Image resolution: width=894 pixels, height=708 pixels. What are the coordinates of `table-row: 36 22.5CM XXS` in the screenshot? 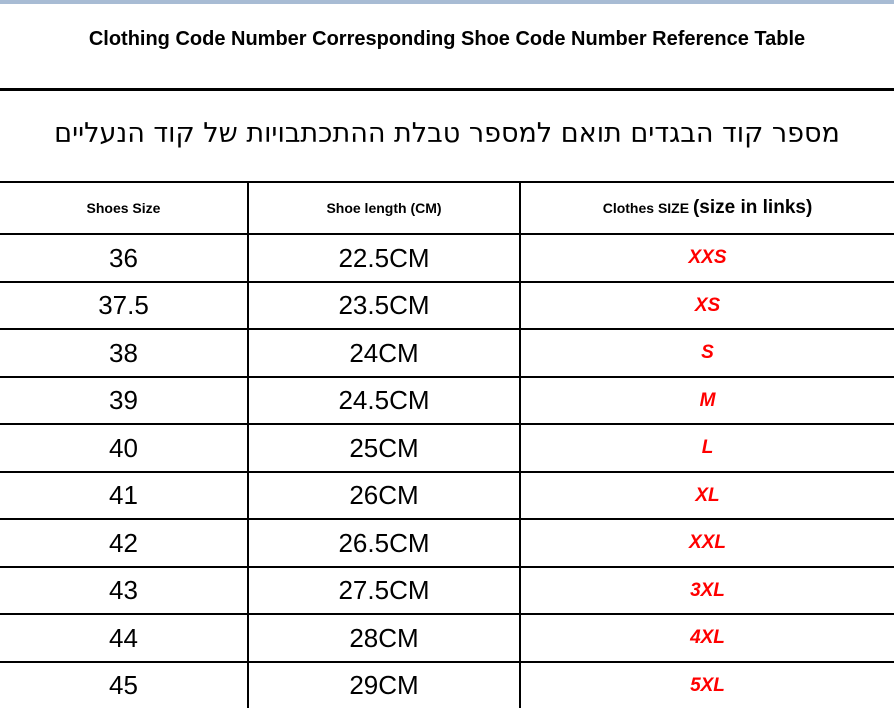 It's located at (447, 258).